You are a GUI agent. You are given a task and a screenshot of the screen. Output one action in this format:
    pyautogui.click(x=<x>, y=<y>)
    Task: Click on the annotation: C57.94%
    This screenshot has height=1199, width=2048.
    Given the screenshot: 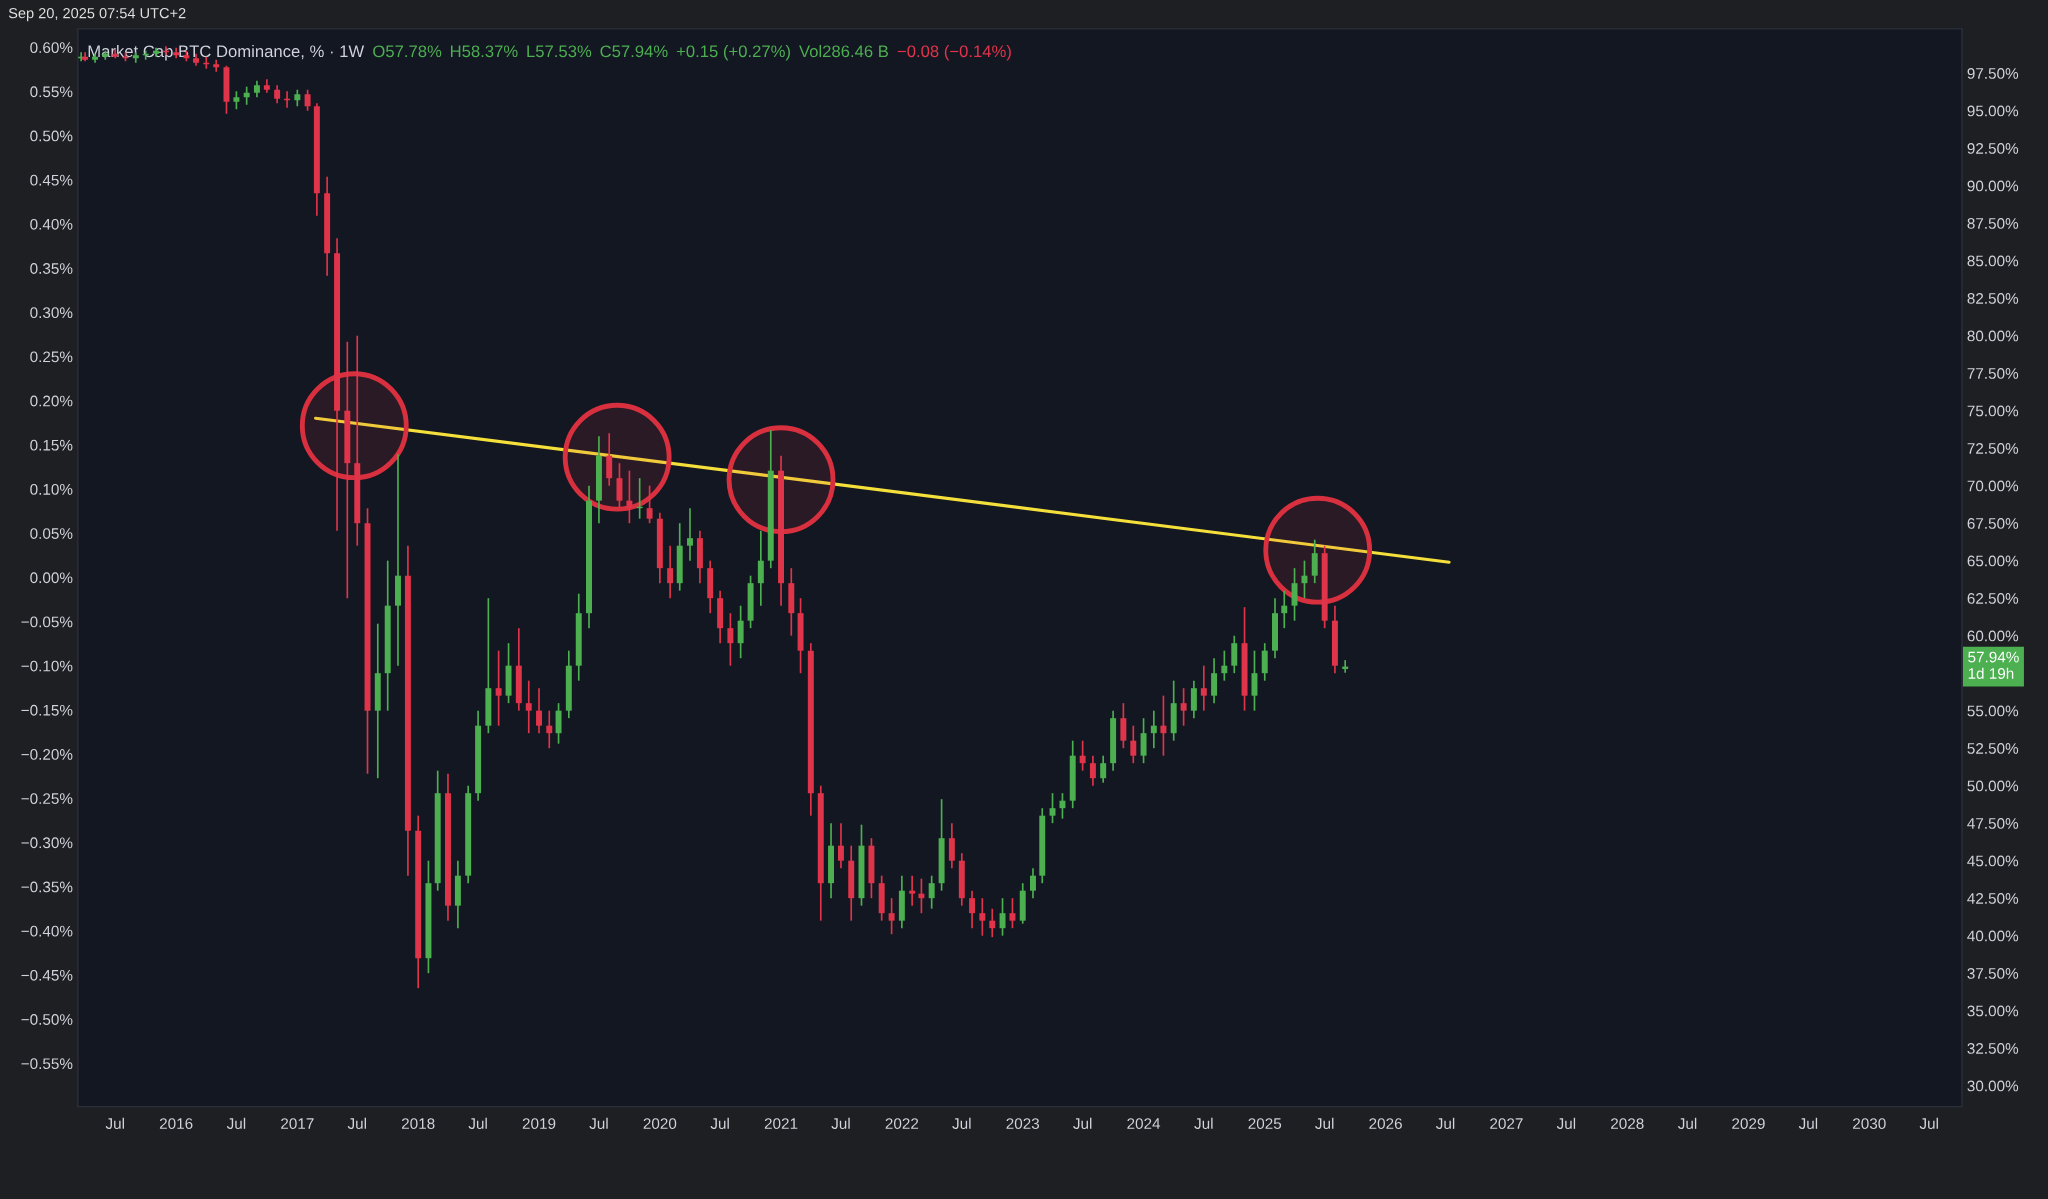 What is the action you would take?
    pyautogui.click(x=634, y=51)
    